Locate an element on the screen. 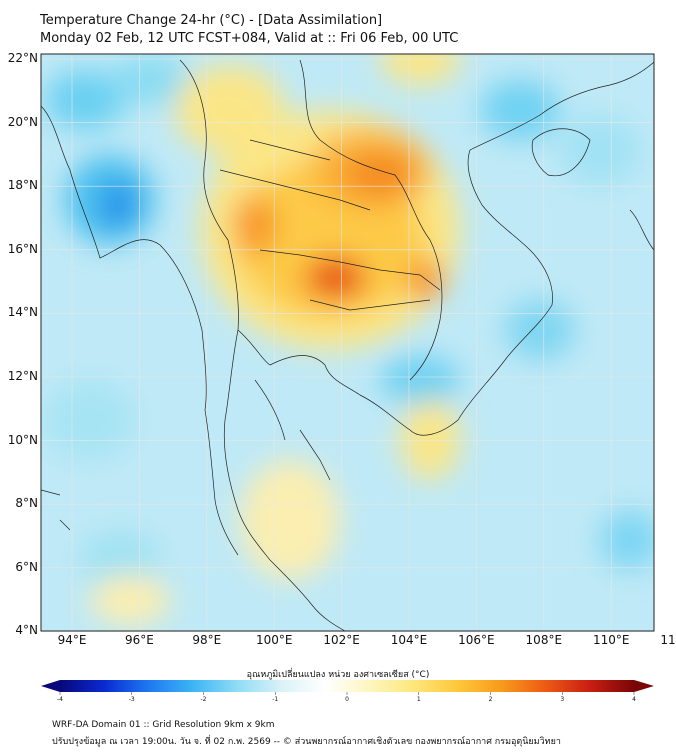  lat-tick-label: 16°N is located at coordinates (22, 248).